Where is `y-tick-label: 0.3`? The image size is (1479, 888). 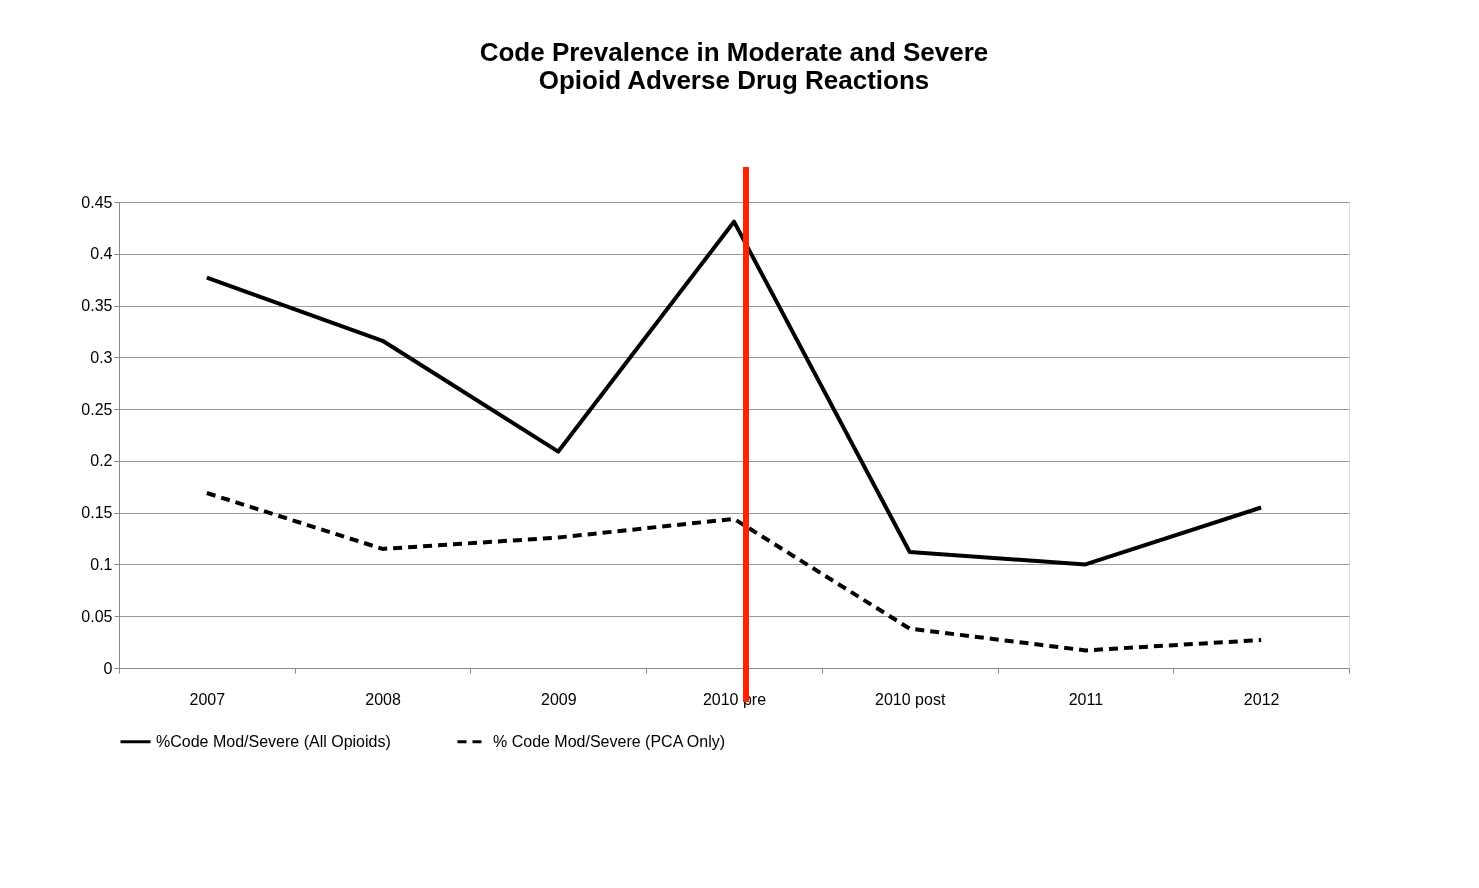 y-tick-label: 0.3 is located at coordinates (101, 357).